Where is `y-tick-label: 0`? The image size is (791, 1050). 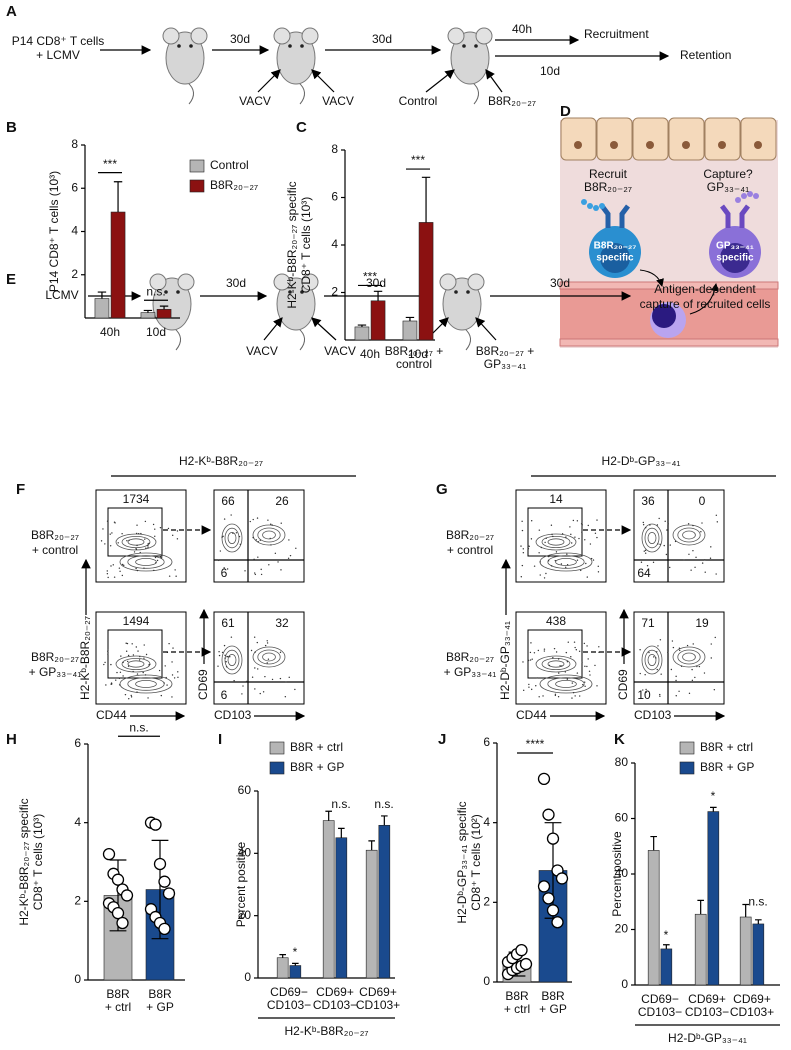
y-tick-label: 0 is located at coordinates (247, 977).